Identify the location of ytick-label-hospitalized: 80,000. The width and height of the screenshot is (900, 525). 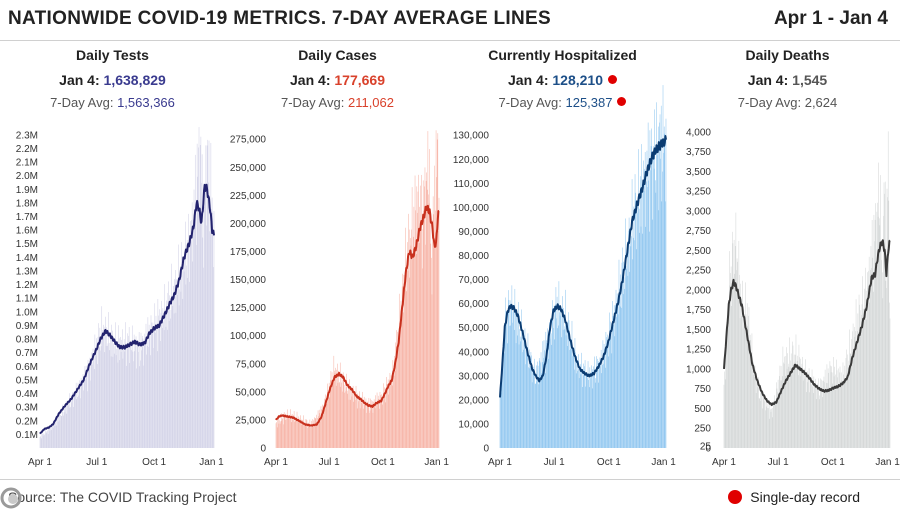
(473, 256).